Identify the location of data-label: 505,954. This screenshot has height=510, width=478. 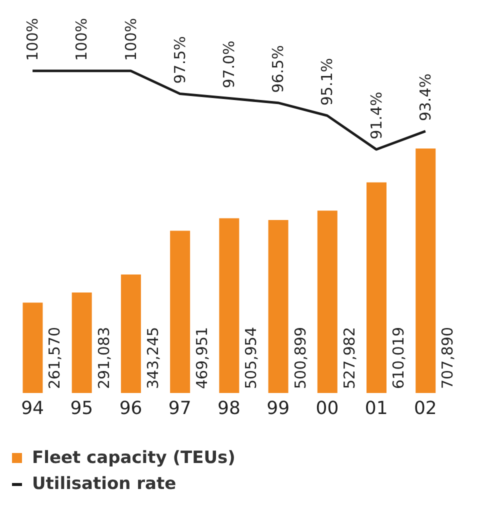
(251, 357).